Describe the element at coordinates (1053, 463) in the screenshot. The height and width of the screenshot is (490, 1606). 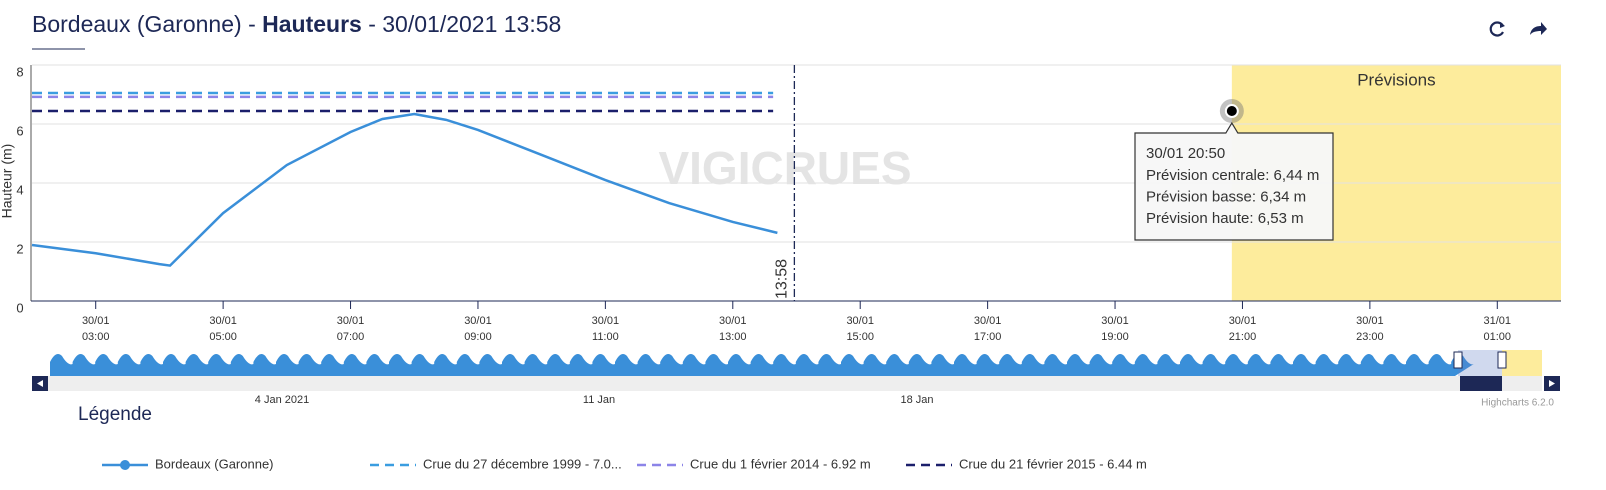
I see `legend-label: Crue du 21 février 2015 - 6.44 m` at that location.